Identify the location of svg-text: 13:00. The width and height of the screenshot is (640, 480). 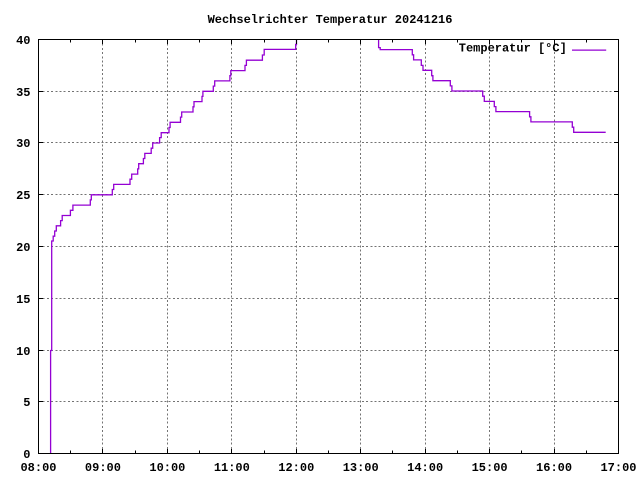
(361, 468).